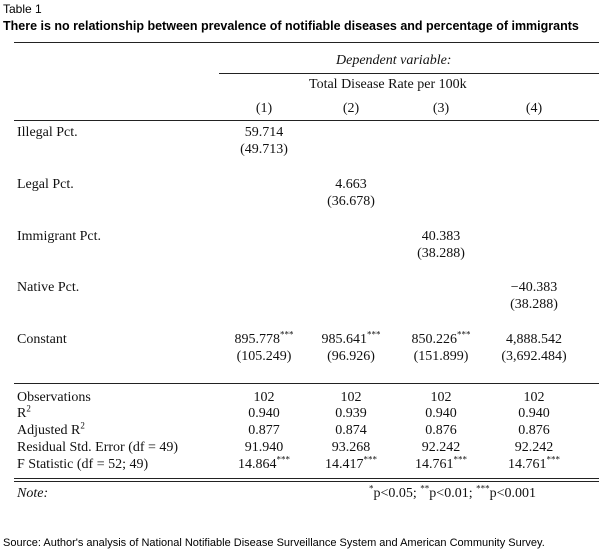 Image resolution: width=612 pixels, height=557 pixels. I want to click on stat-label-adjusted-r2: Adjusted R2, so click(51, 429).